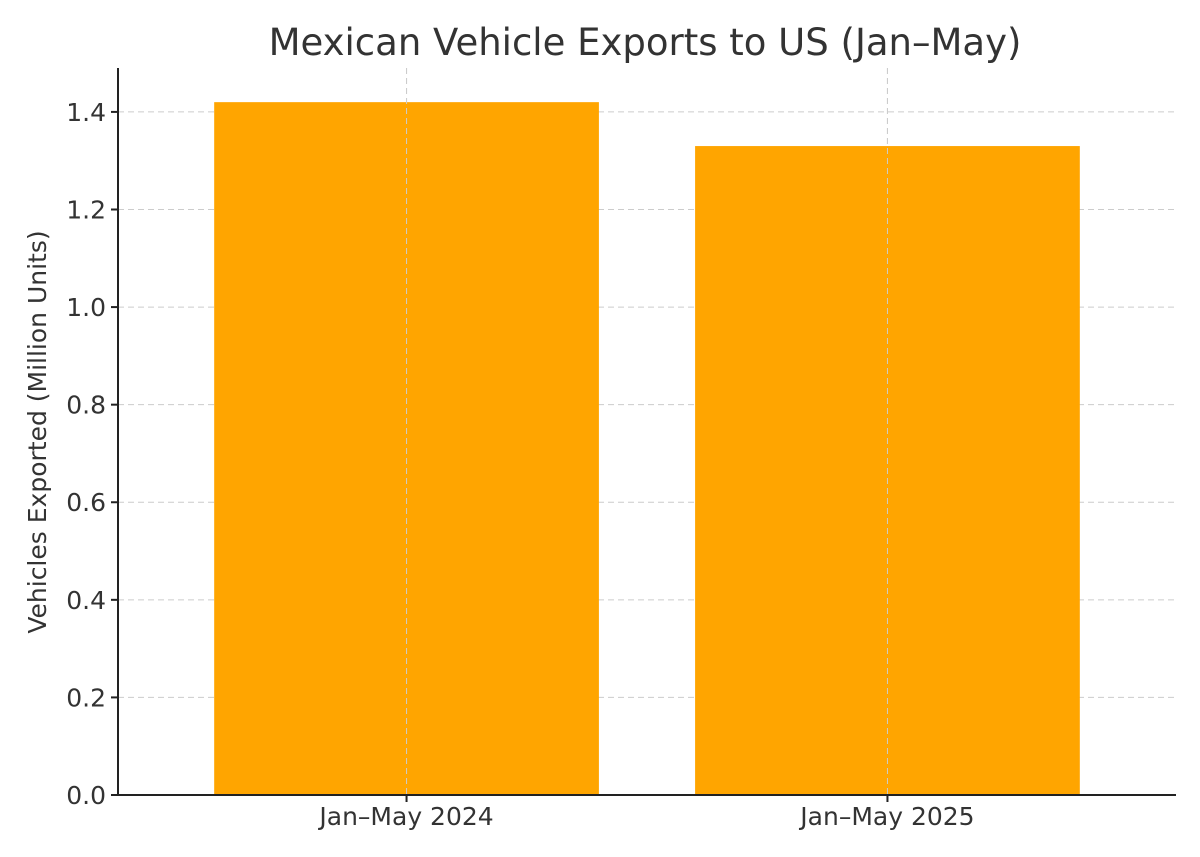 This screenshot has height=857, width=1200. What do you see at coordinates (86, 209) in the screenshot?
I see `y-tick-label: 1.2` at bounding box center [86, 209].